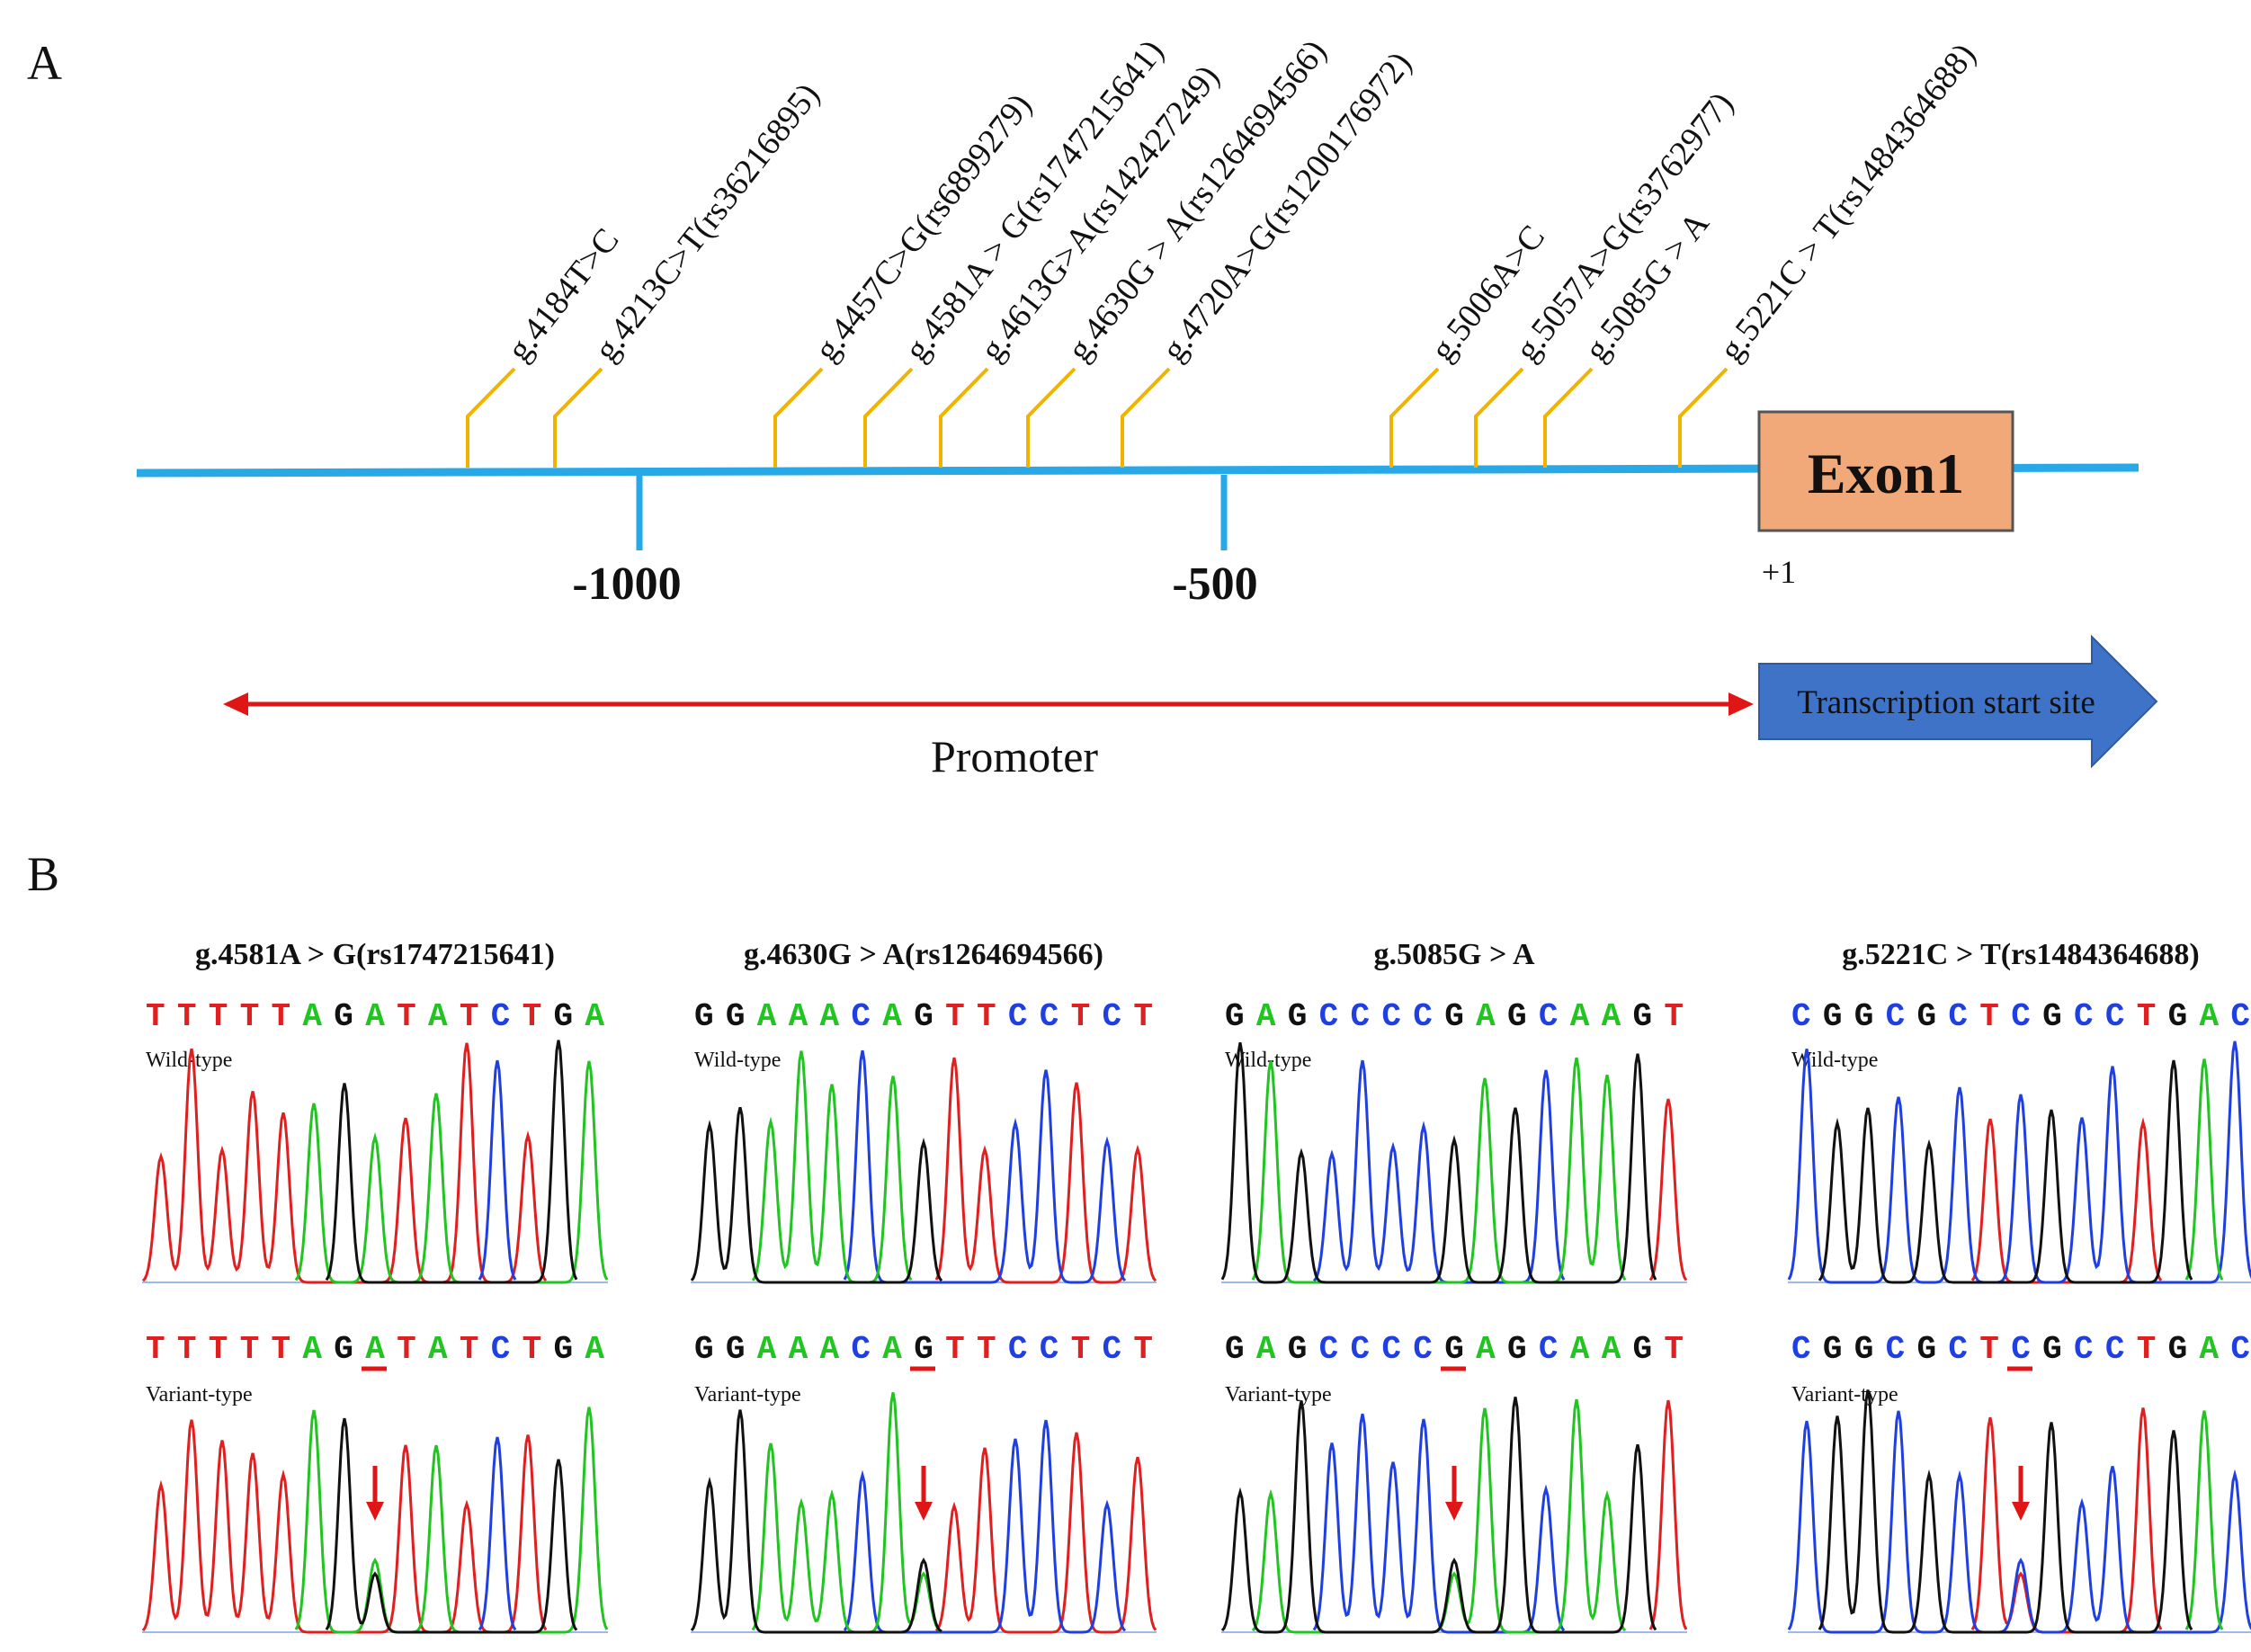  What do you see at coordinates (1886, 473) in the screenshot?
I see `exon1-label: Exon1` at bounding box center [1886, 473].